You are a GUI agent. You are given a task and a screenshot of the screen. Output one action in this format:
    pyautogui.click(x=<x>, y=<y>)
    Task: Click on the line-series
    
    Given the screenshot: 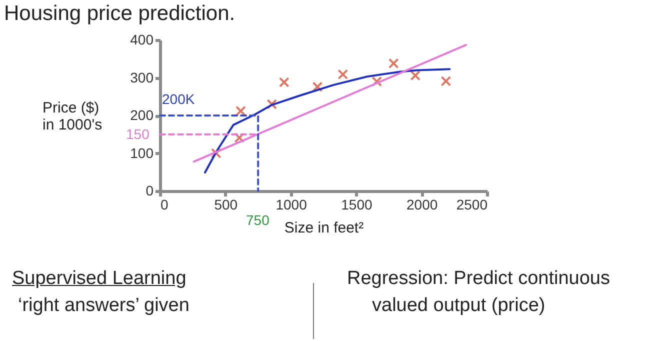 What is the action you would take?
    pyautogui.click(x=327, y=121)
    